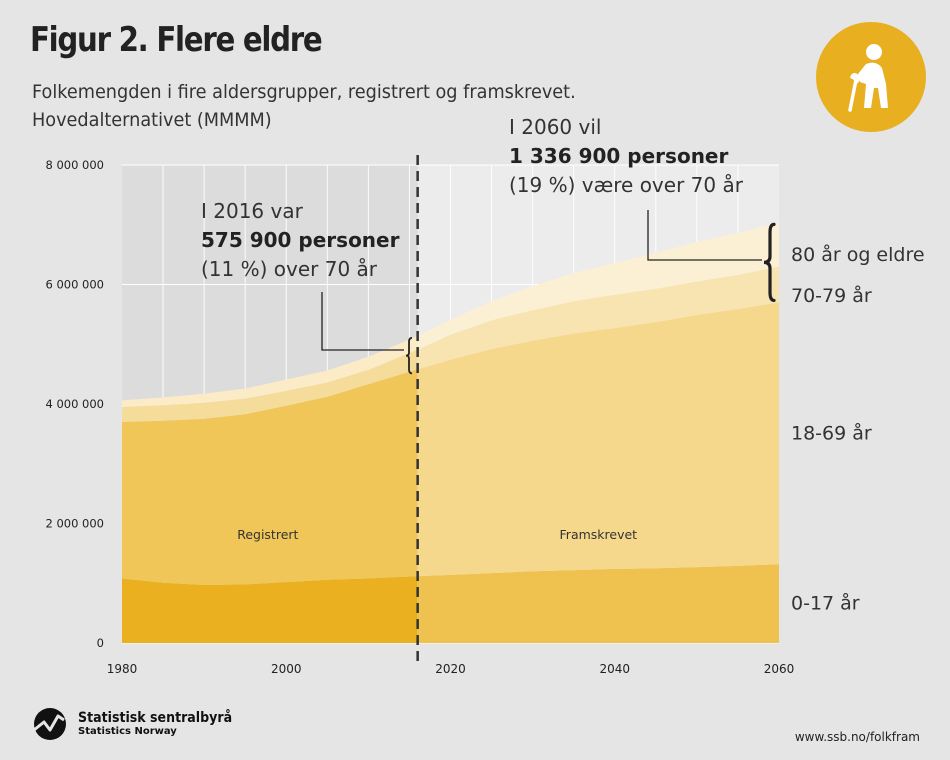  I want to click on area-70-79-r-registered, so click(270, 385).